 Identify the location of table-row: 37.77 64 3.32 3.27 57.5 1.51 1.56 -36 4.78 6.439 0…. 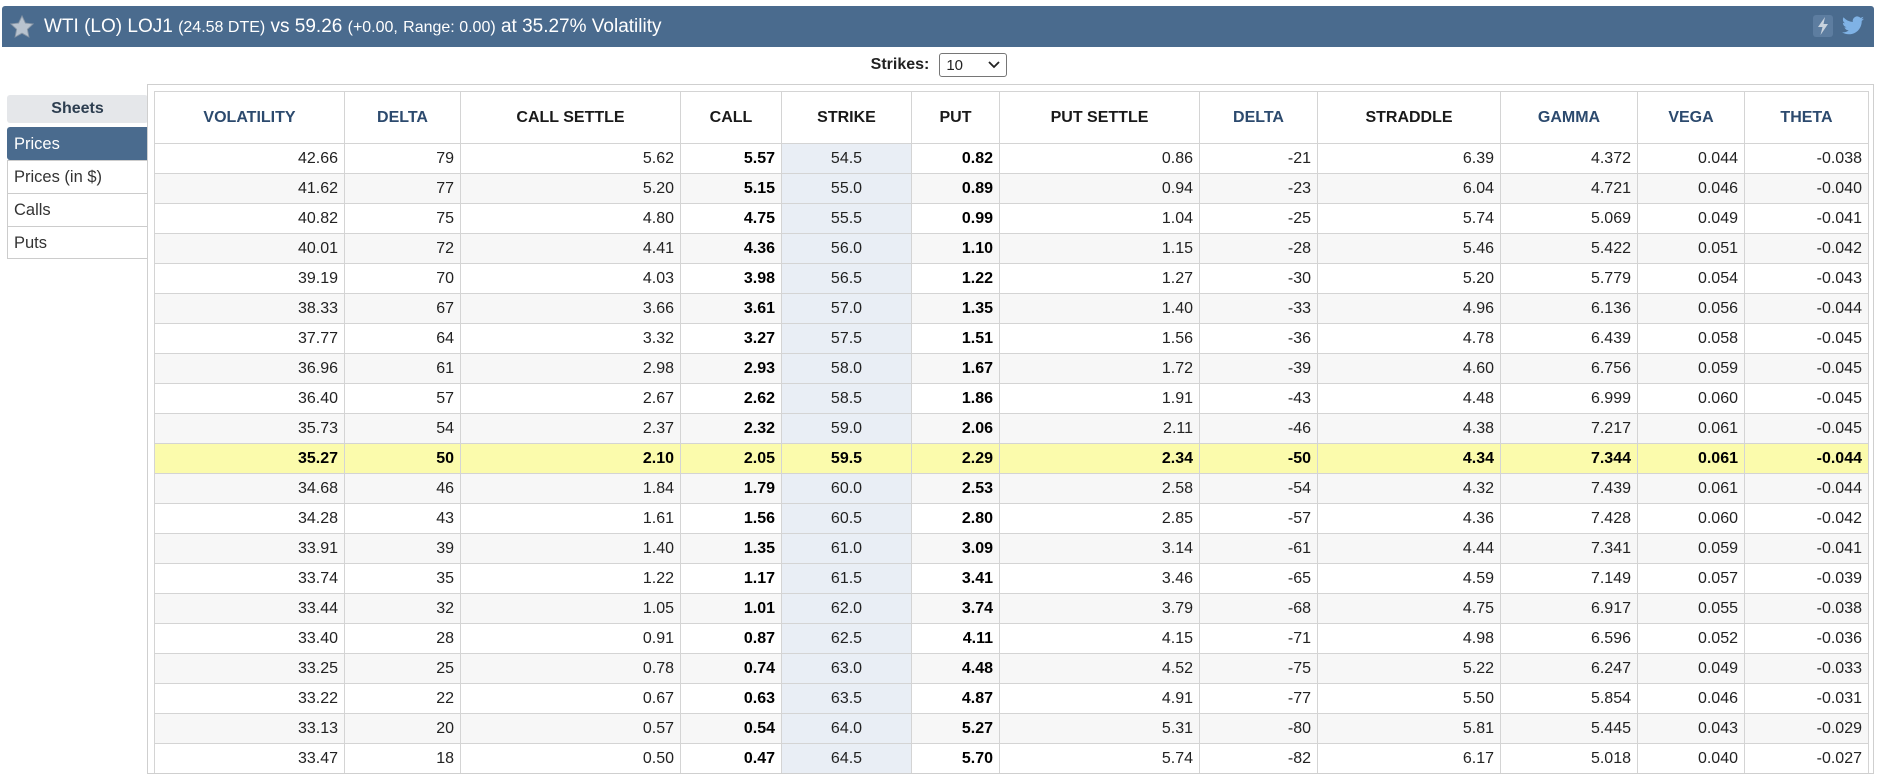
(1011, 338).